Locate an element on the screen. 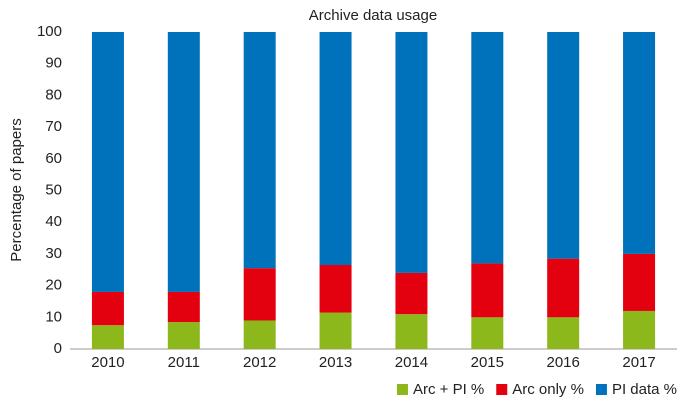 The image size is (691, 403). legend-label: PI data % is located at coordinates (644, 389).